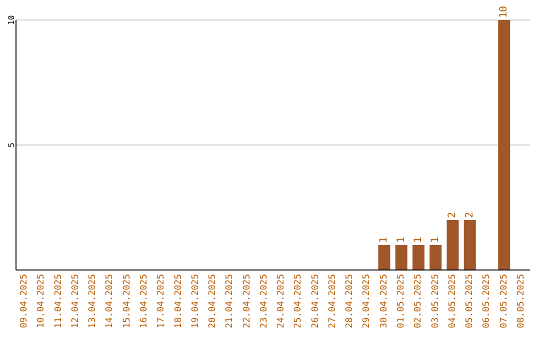 The height and width of the screenshot is (340, 540). What do you see at coordinates (487, 301) in the screenshot?
I see `x-tick-label: 06.05.2025` at bounding box center [487, 301].